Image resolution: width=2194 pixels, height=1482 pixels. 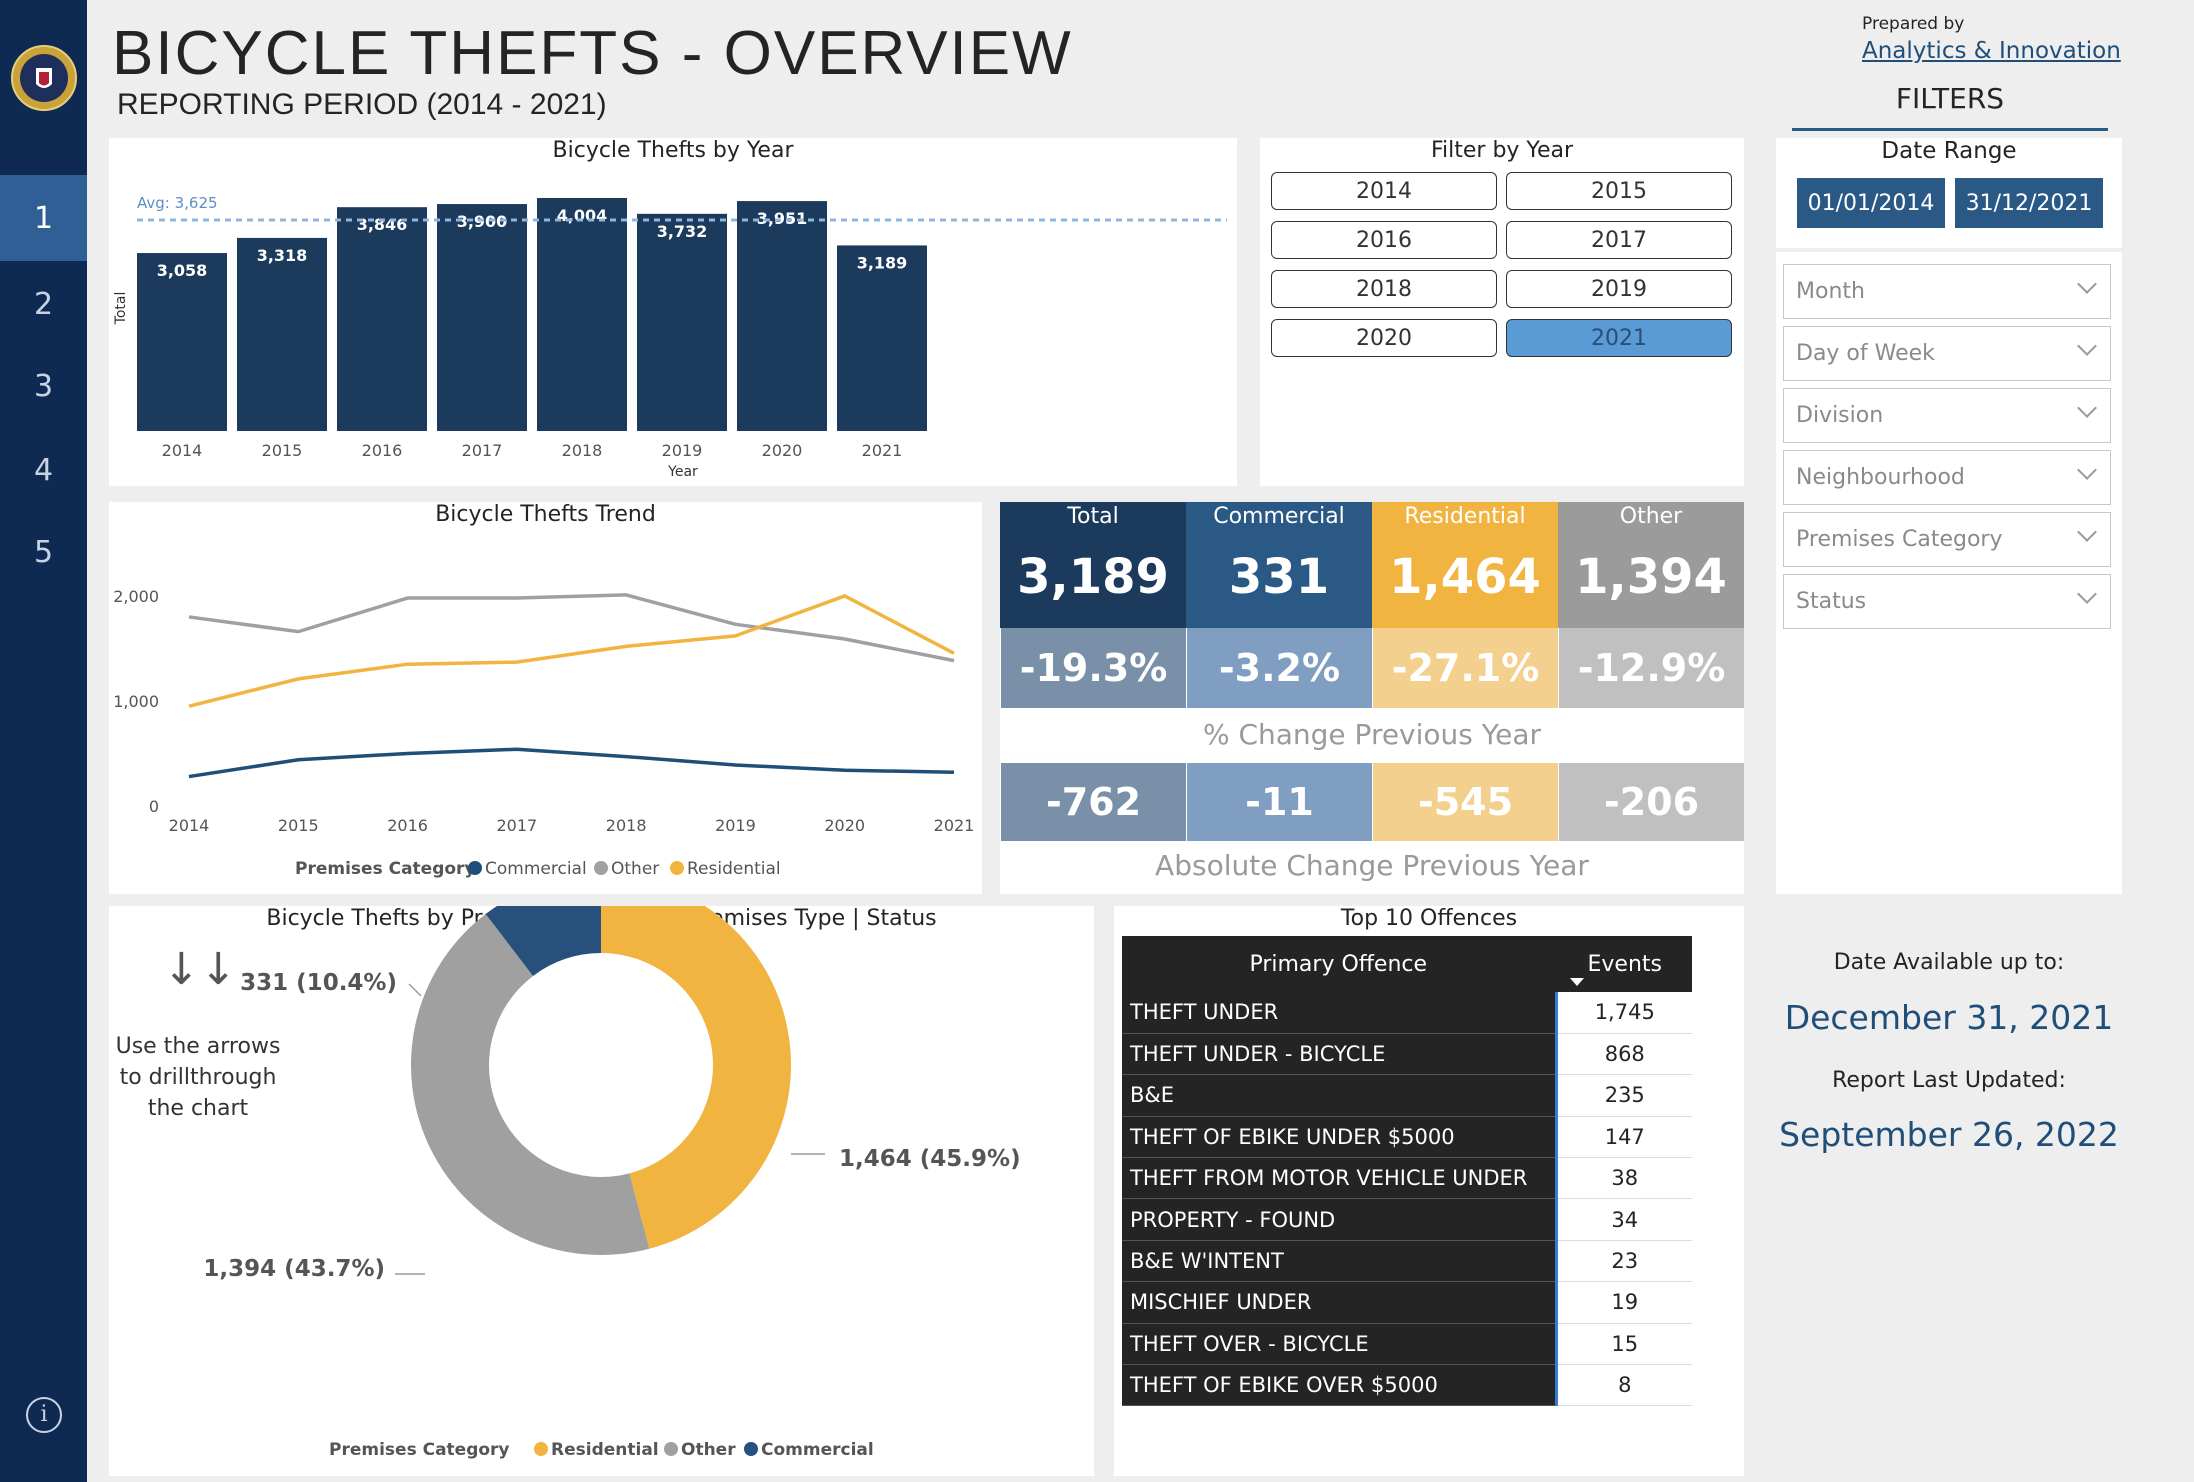 What do you see at coordinates (516, 825) in the screenshot?
I see `x-tick-label: 2017` at bounding box center [516, 825].